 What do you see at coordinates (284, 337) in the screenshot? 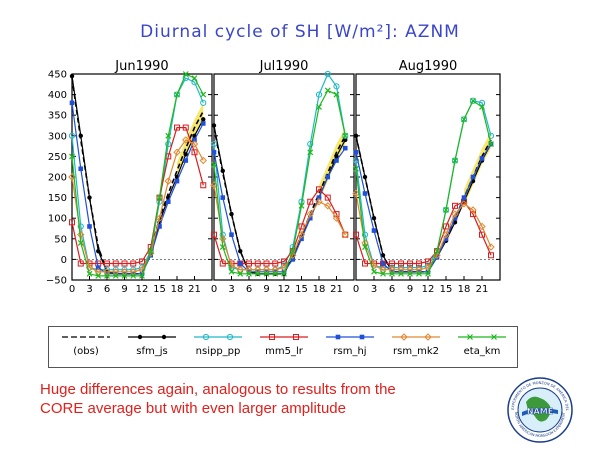
I see `legend-swatches` at bounding box center [284, 337].